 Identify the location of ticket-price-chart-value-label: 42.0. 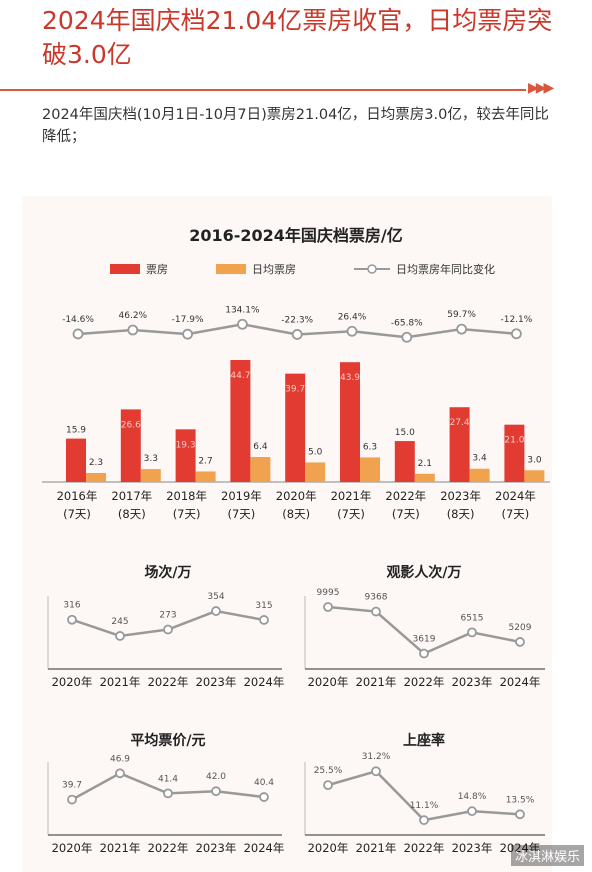
(216, 777).